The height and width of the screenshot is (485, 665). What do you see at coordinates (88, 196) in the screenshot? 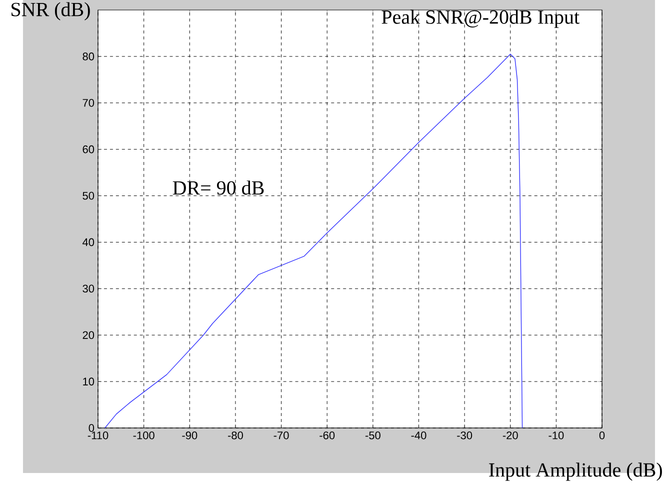
I see `y-tick-label: 50` at bounding box center [88, 196].